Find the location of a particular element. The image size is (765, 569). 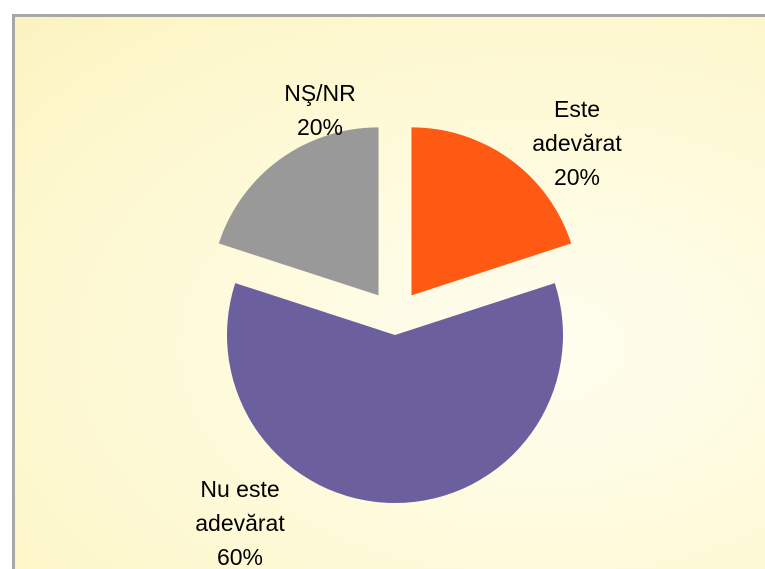

slice-label: Nu este adevărat 60% is located at coordinates (240, 520).